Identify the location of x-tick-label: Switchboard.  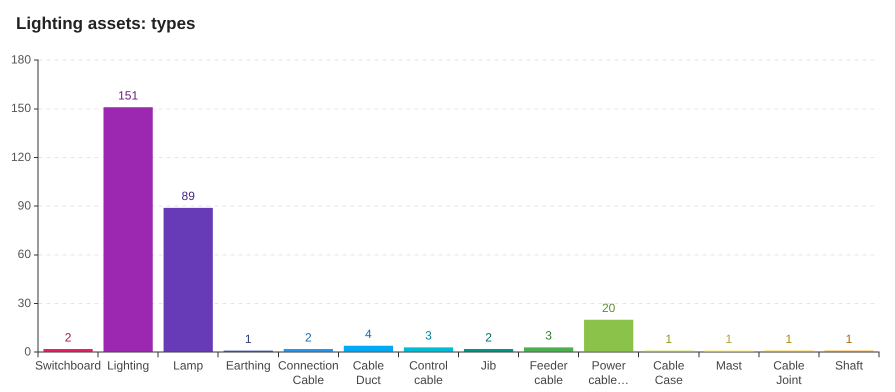
(68, 365).